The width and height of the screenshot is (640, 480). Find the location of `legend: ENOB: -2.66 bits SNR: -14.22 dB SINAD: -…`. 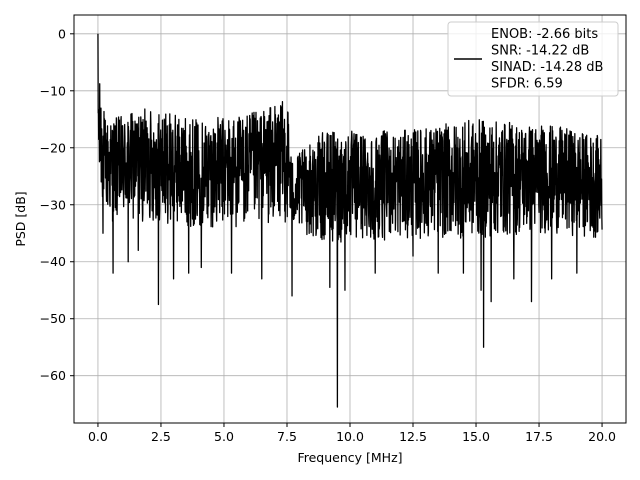

legend: ENOB: -2.66 bits SNR: -14.22 dB SINAD: -… is located at coordinates (533, 59).